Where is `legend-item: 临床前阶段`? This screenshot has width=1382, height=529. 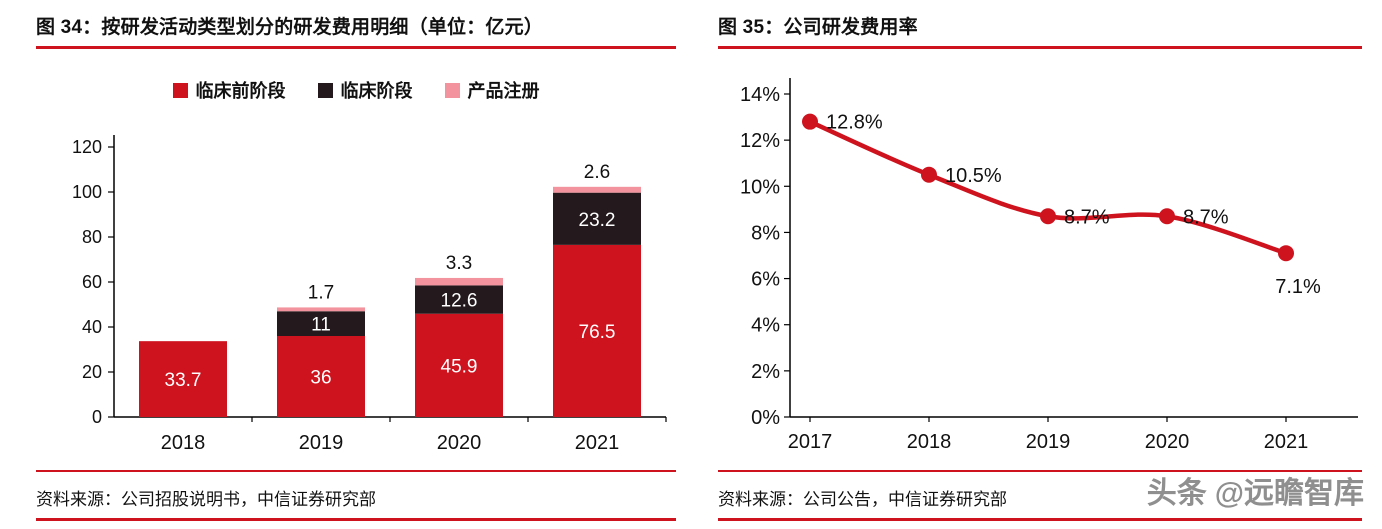 legend-item: 临床前阶段 is located at coordinates (229, 90).